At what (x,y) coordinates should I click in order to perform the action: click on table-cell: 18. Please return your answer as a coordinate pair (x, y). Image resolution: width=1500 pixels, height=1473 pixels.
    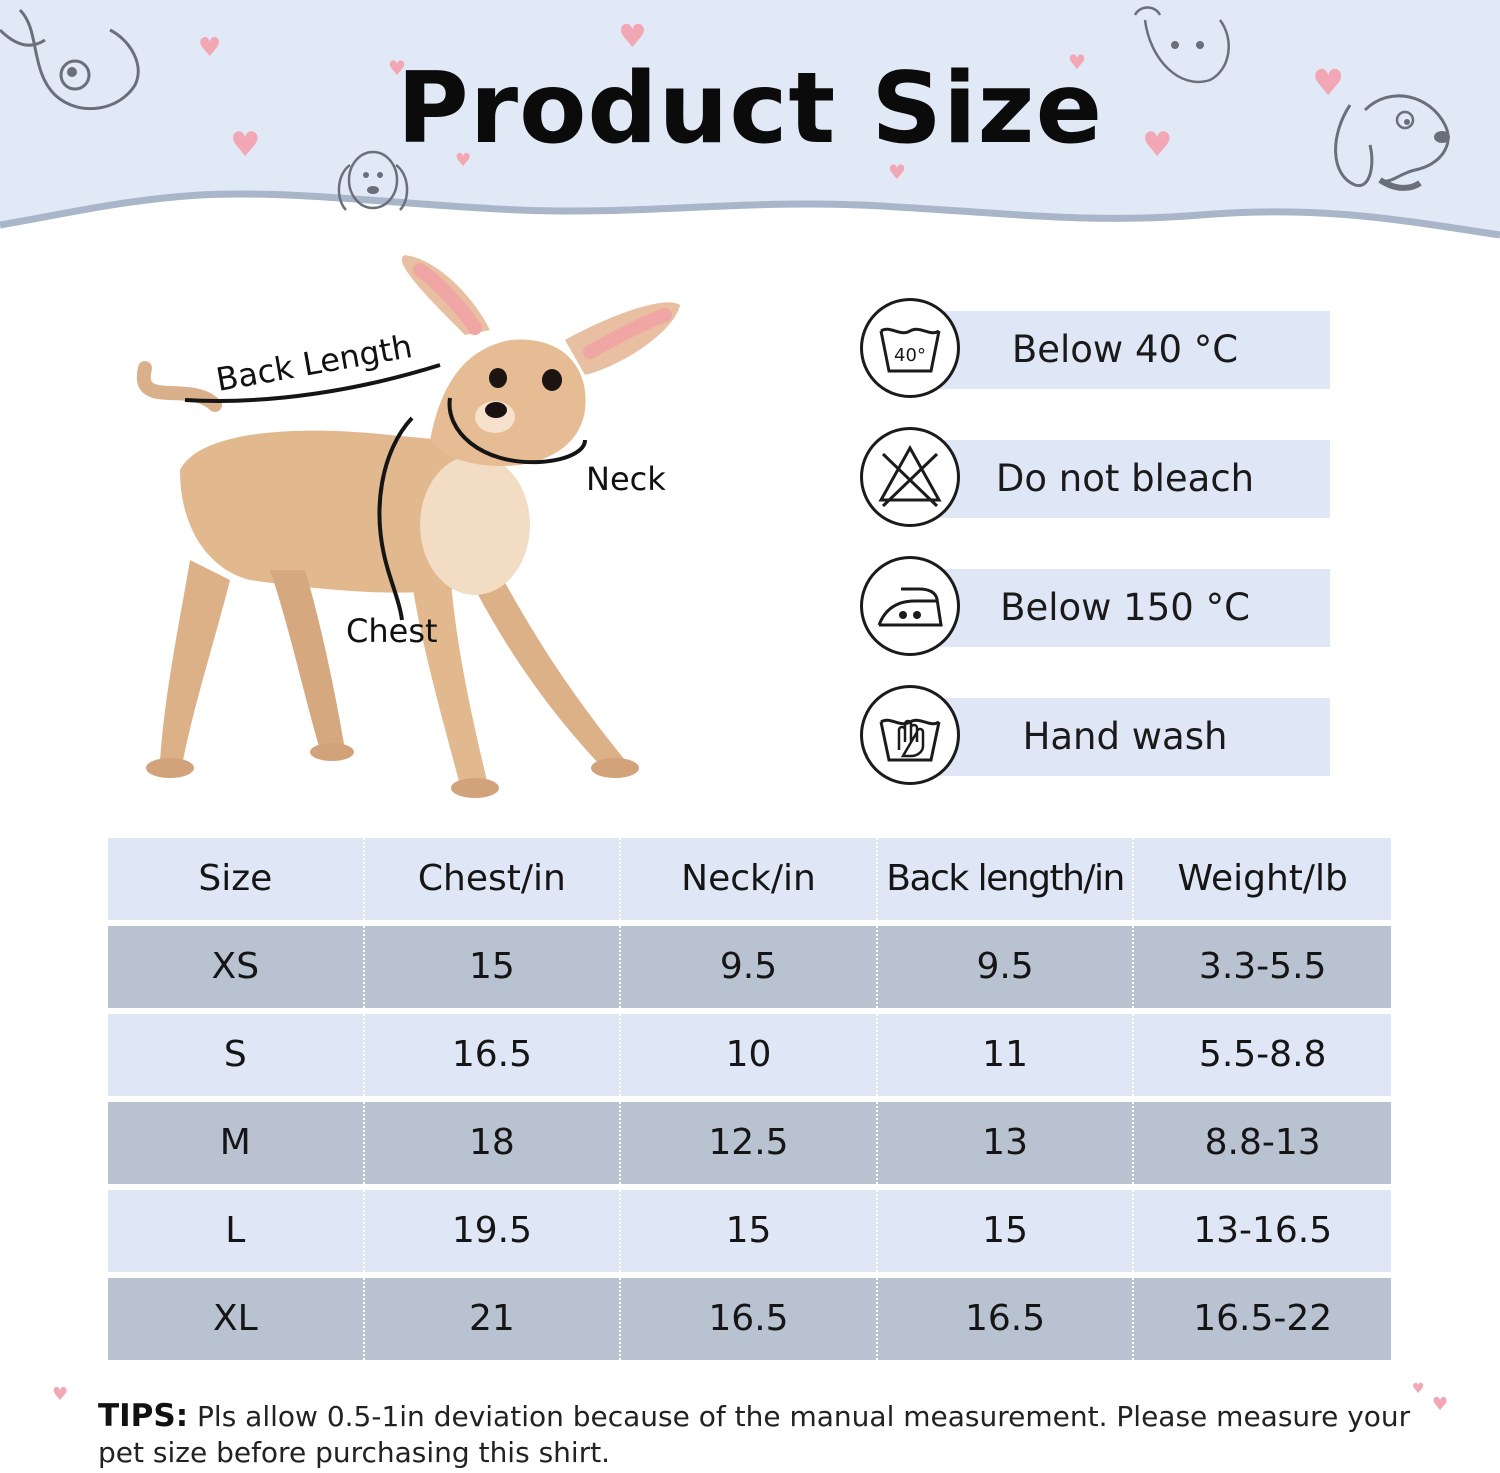
    Looking at the image, I should click on (493, 1143).